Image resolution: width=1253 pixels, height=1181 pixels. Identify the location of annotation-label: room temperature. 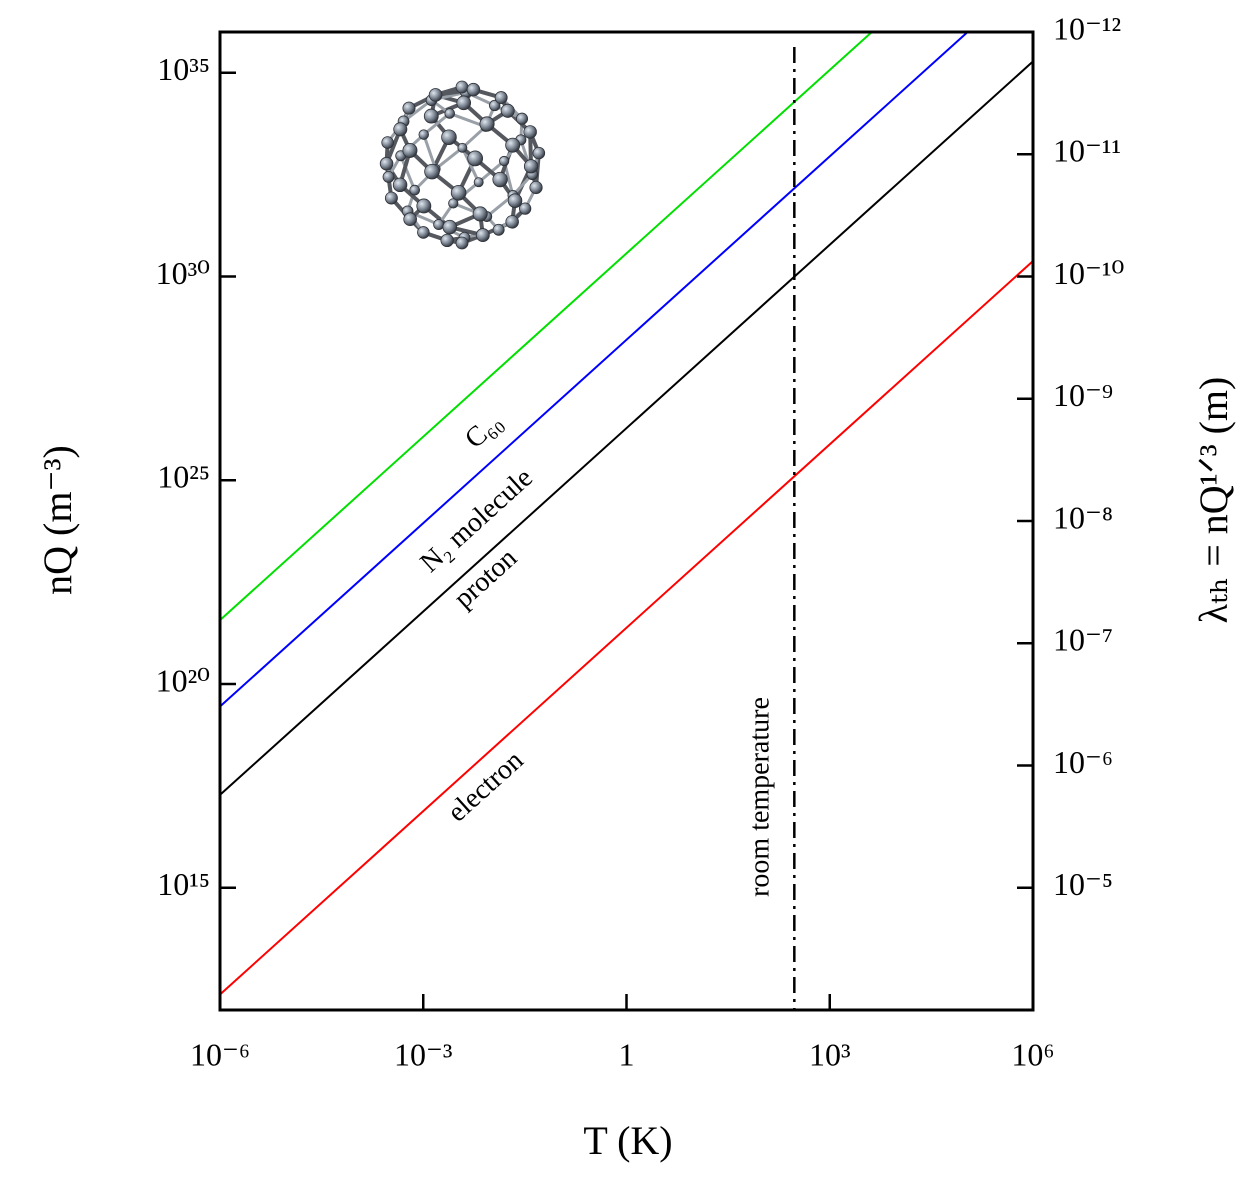
(760, 797).